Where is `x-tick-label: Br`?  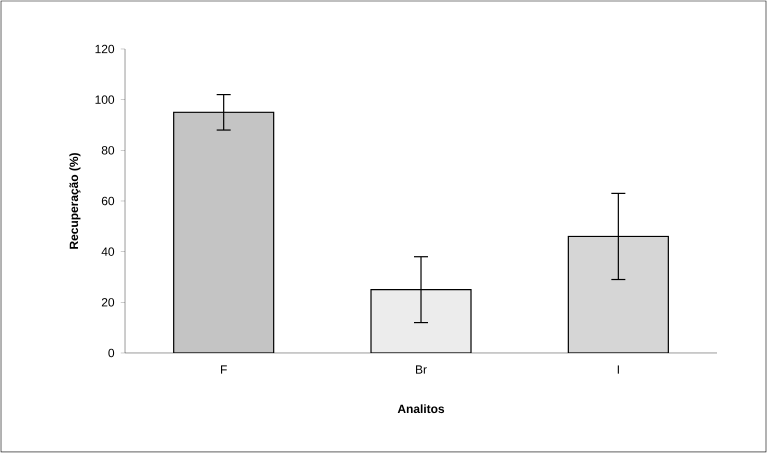 x-tick-label: Br is located at coordinates (421, 369).